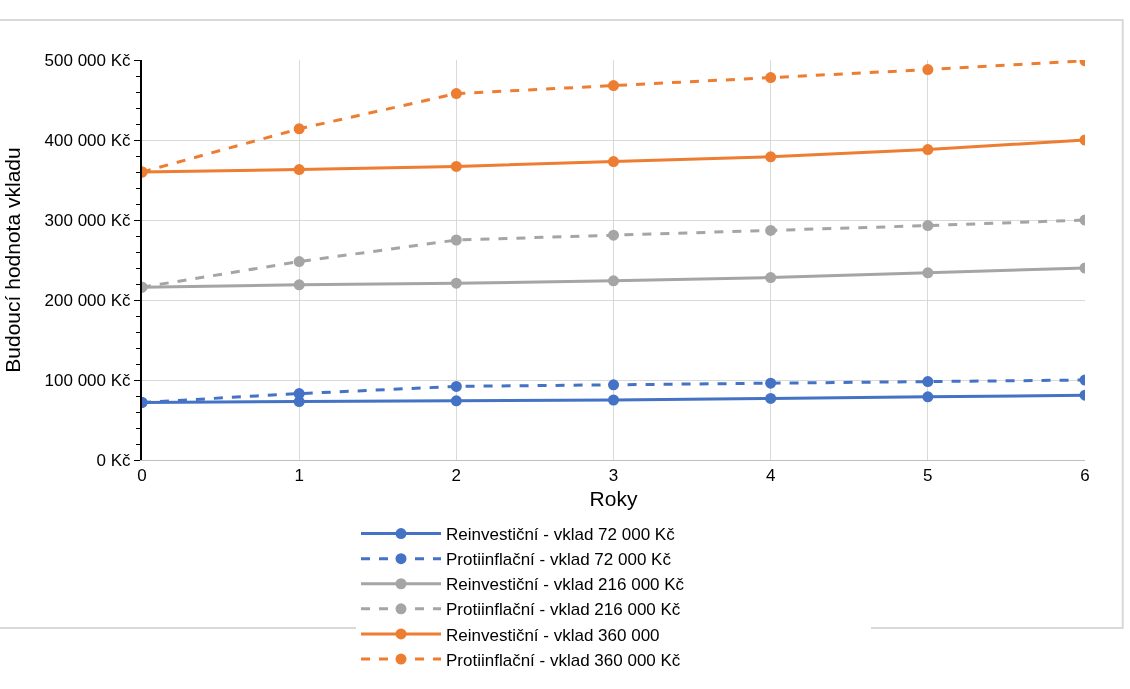 This screenshot has height=689, width=1130. What do you see at coordinates (13, 260) in the screenshot?
I see `y-axis-title: Budoucí hodnota vkladu` at bounding box center [13, 260].